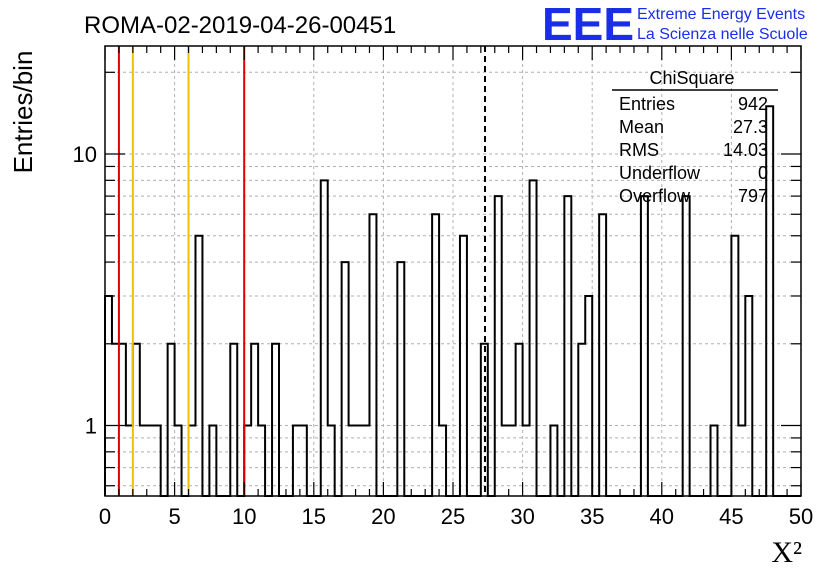 The image size is (836, 572). What do you see at coordinates (786, 552) in the screenshot?
I see `x-axis-title: X²` at bounding box center [786, 552].